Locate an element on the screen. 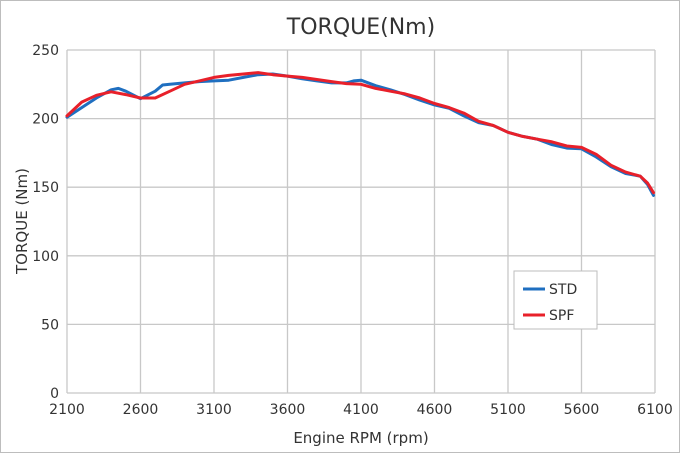  y-tick-label: 200 is located at coordinates (45, 120).